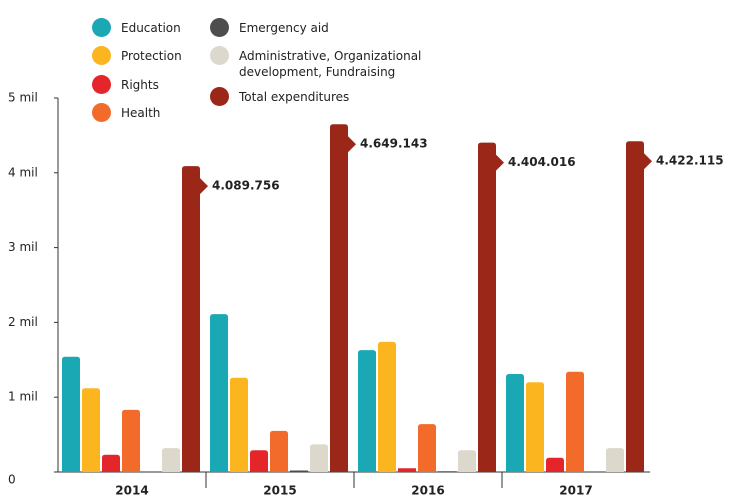  What do you see at coordinates (131, 491) in the screenshot?
I see `x-tick-label: 2014` at bounding box center [131, 491].